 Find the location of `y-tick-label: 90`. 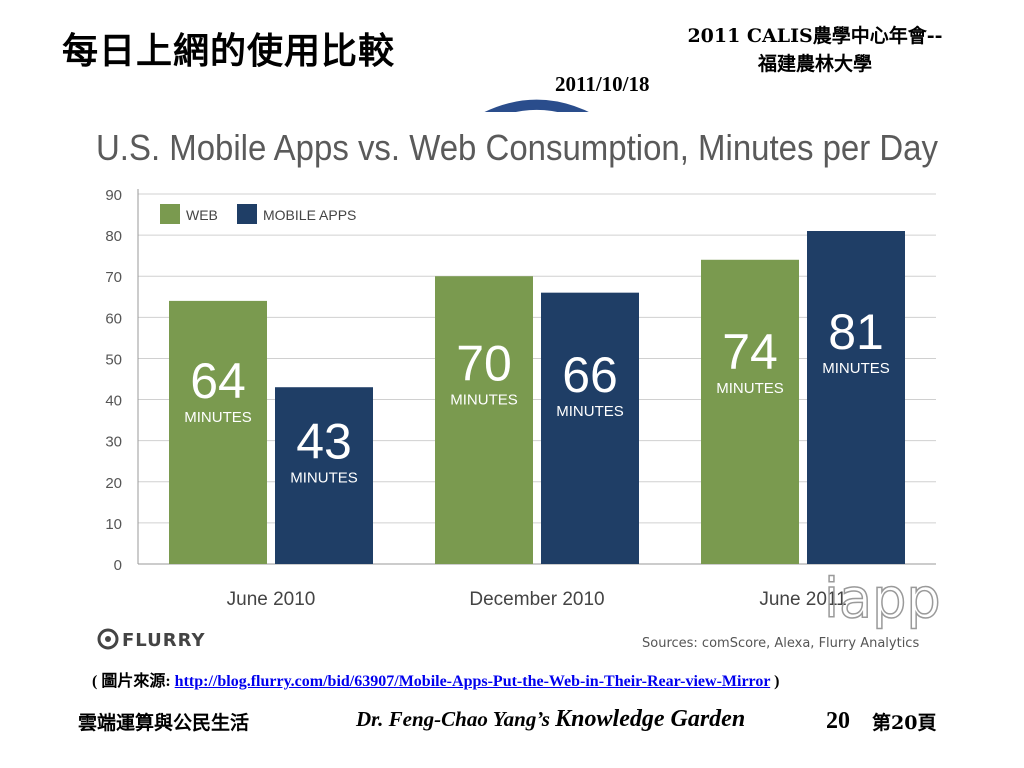

y-tick-label: 90 is located at coordinates (113, 195).